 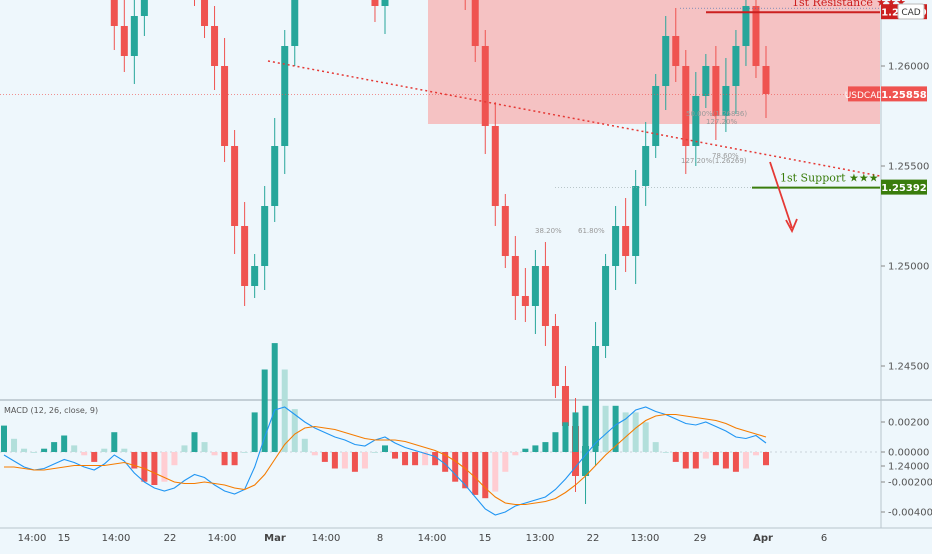 I want to click on macd-tick-label: -0.00400, so click(x=910, y=513).